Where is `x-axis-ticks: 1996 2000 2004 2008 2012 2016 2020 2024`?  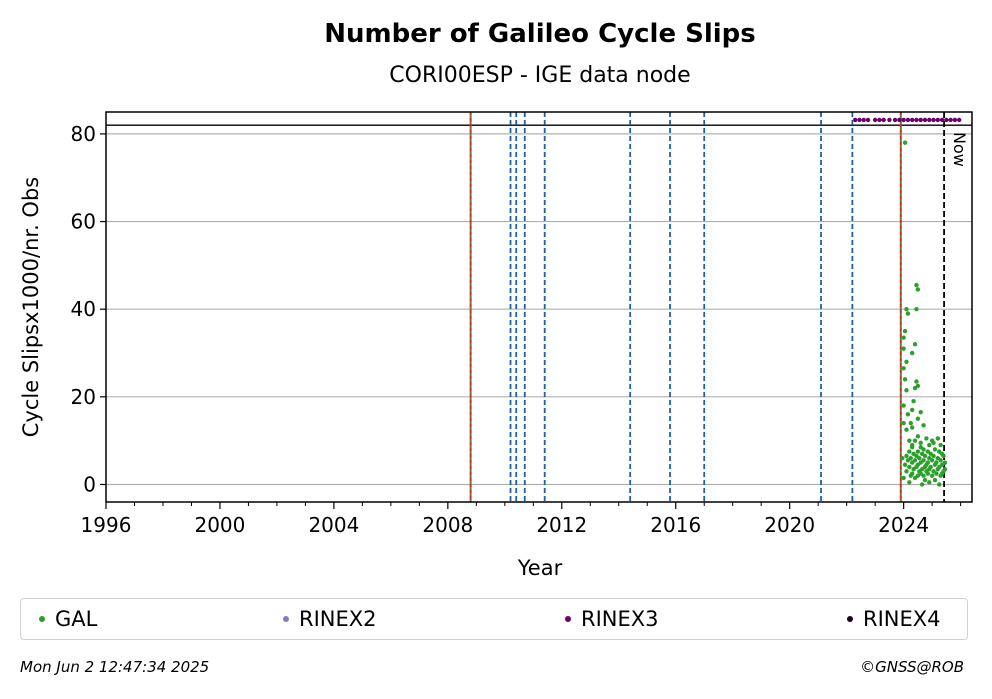
x-axis-ticks: 1996 2000 2004 2008 2012 2016 2020 2024 is located at coordinates (521, 519).